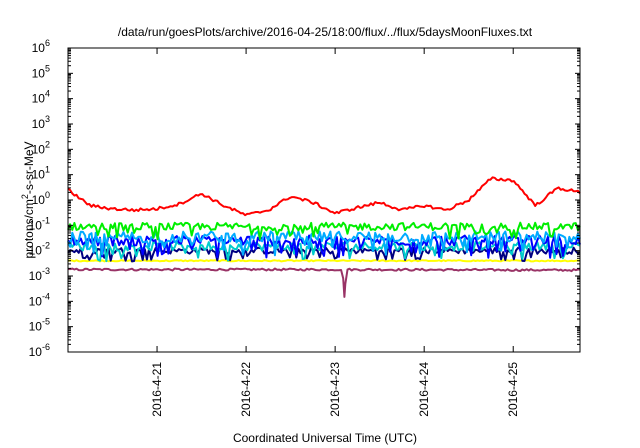 This screenshot has width=640, height=448. I want to click on y-tick-exponent: 3, so click(47, 119).